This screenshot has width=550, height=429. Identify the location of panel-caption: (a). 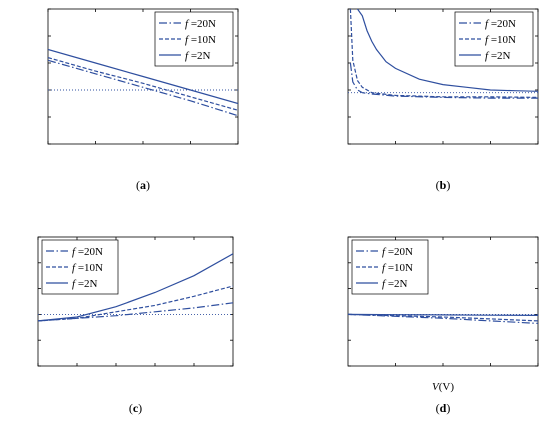
(143, 185).